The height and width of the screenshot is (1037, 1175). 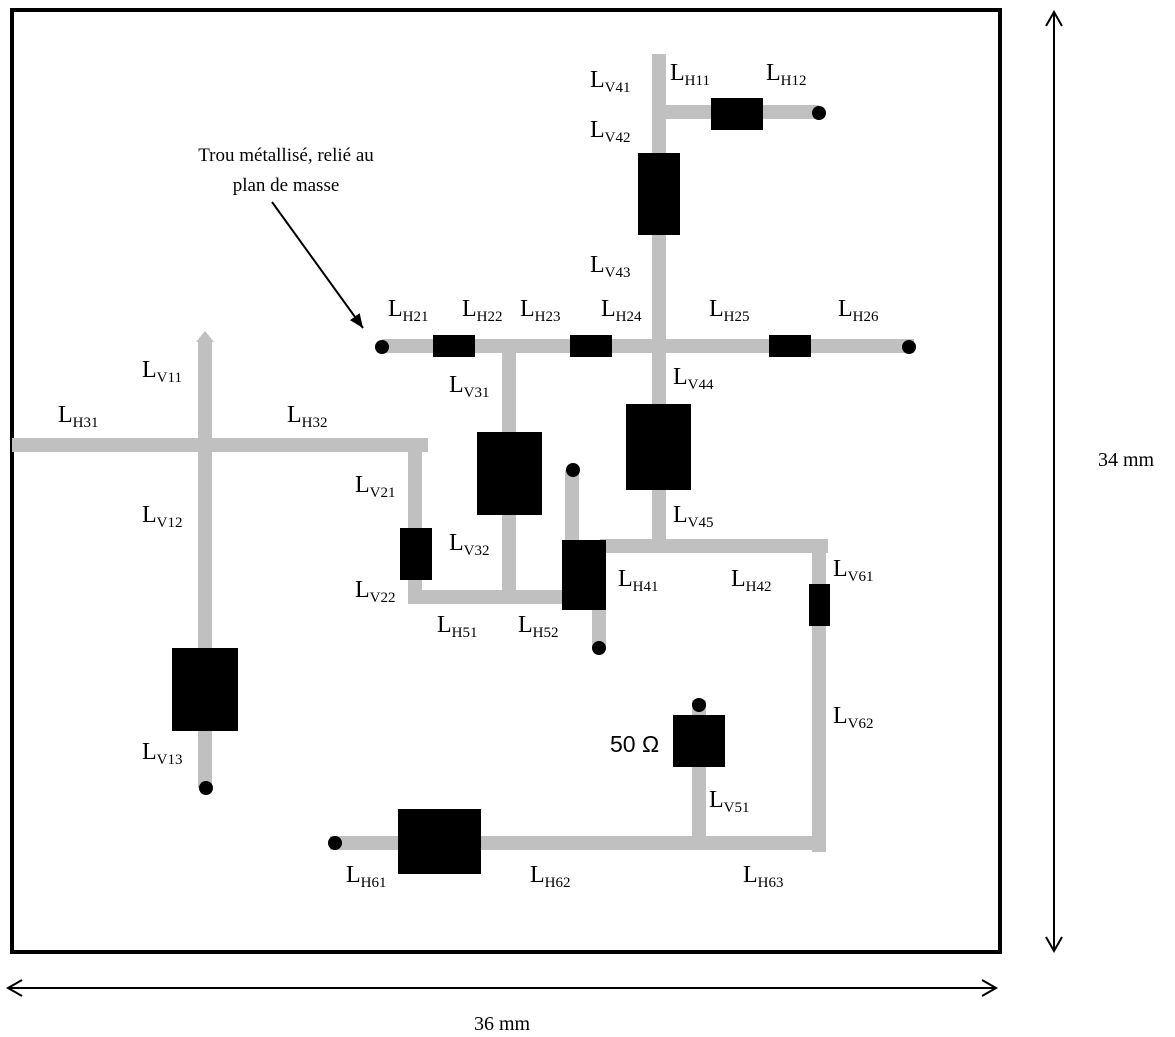 I want to click on label-h21: LH21, so click(x=408, y=310).